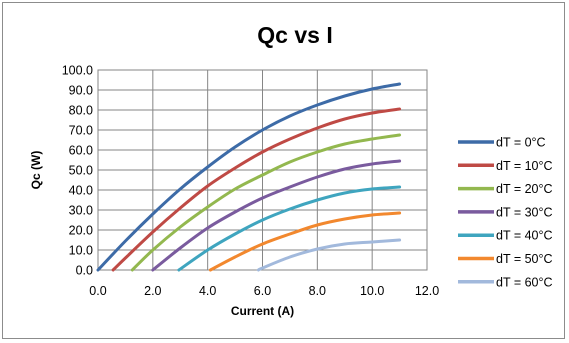 The width and height of the screenshot is (569, 343). I want to click on legend-item: dT = 30°C, so click(505, 212).